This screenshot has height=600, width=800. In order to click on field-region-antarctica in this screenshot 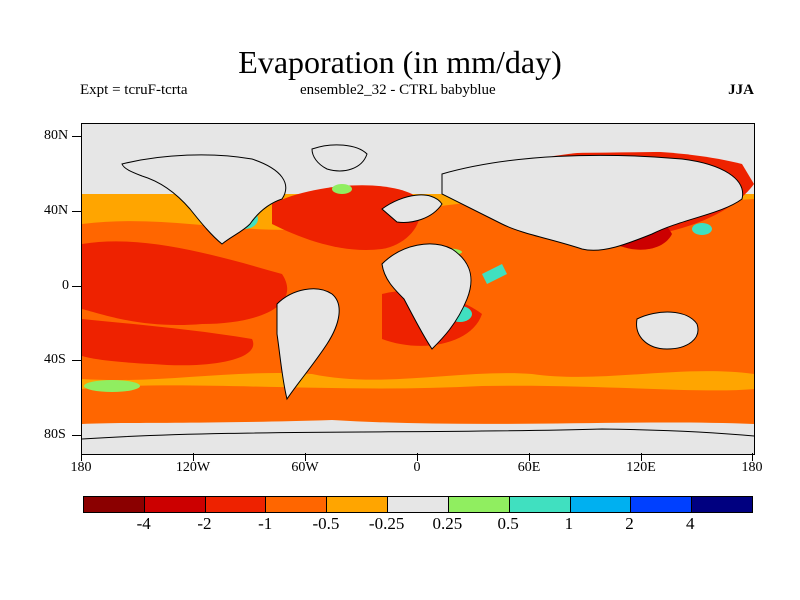, I will do `click(418, 439)`.